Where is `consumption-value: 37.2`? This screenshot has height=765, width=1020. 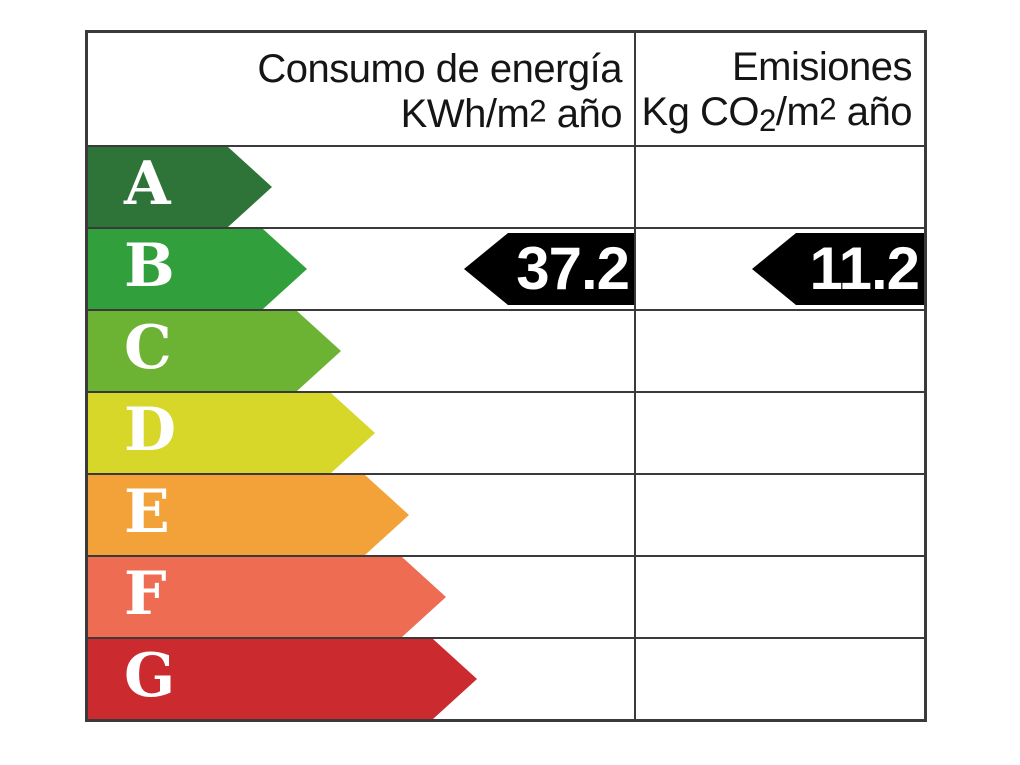
consumption-value: 37.2 is located at coordinates (573, 268).